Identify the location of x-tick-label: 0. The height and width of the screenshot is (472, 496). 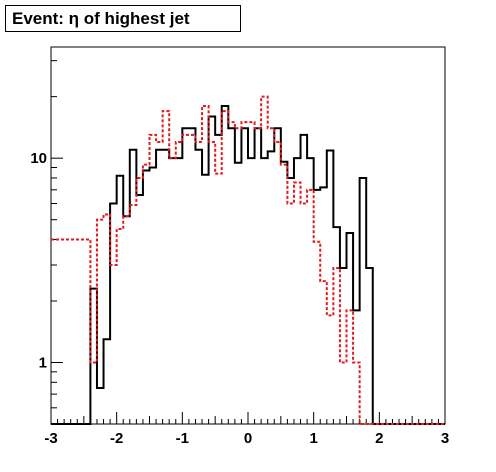
(248, 438).